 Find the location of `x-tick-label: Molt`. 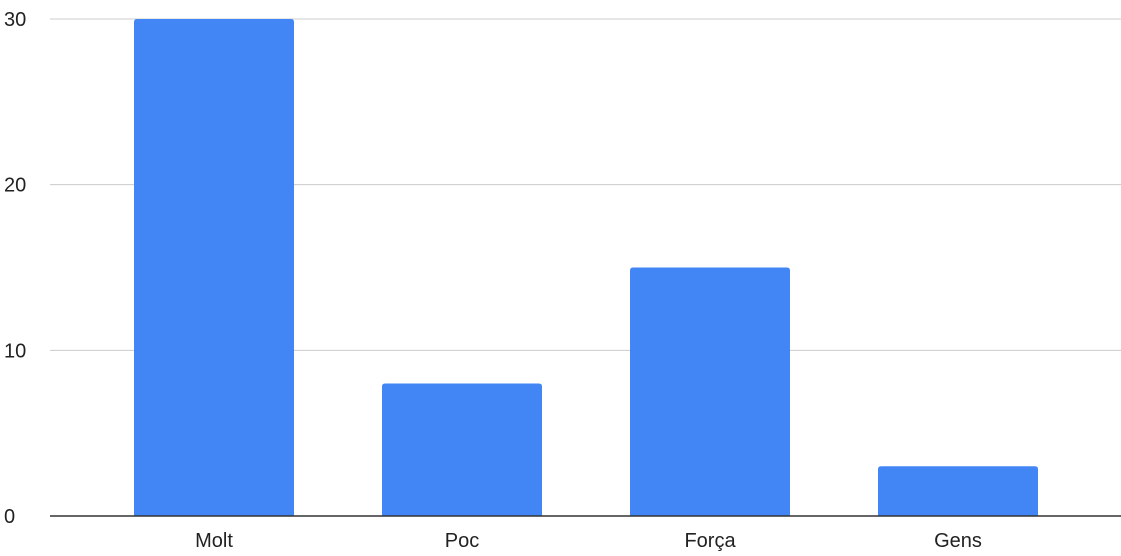

x-tick-label: Molt is located at coordinates (214, 541).